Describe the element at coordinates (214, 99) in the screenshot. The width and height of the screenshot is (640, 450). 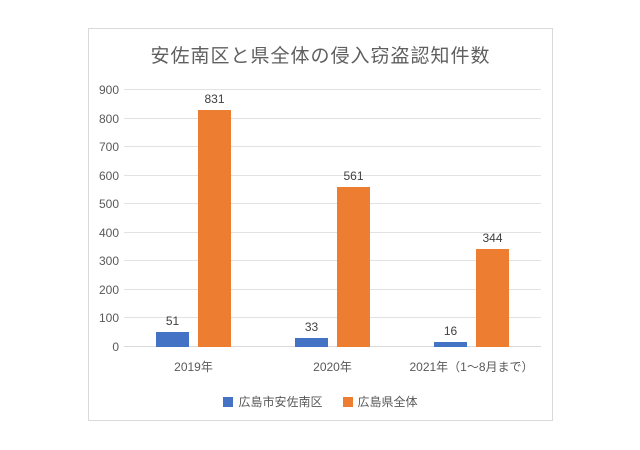
I see `bar-value-label: 831` at that location.